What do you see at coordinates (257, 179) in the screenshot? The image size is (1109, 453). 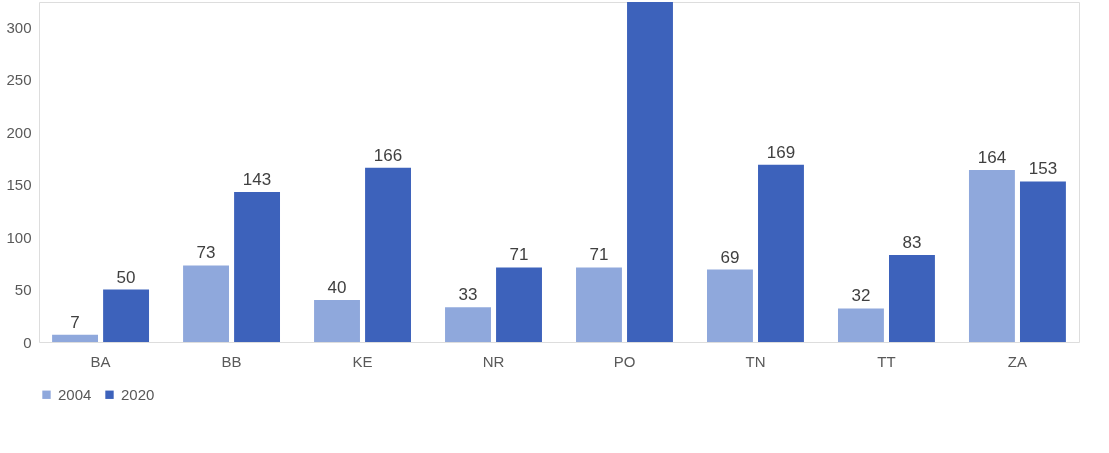 I see `data-label: 143` at bounding box center [257, 179].